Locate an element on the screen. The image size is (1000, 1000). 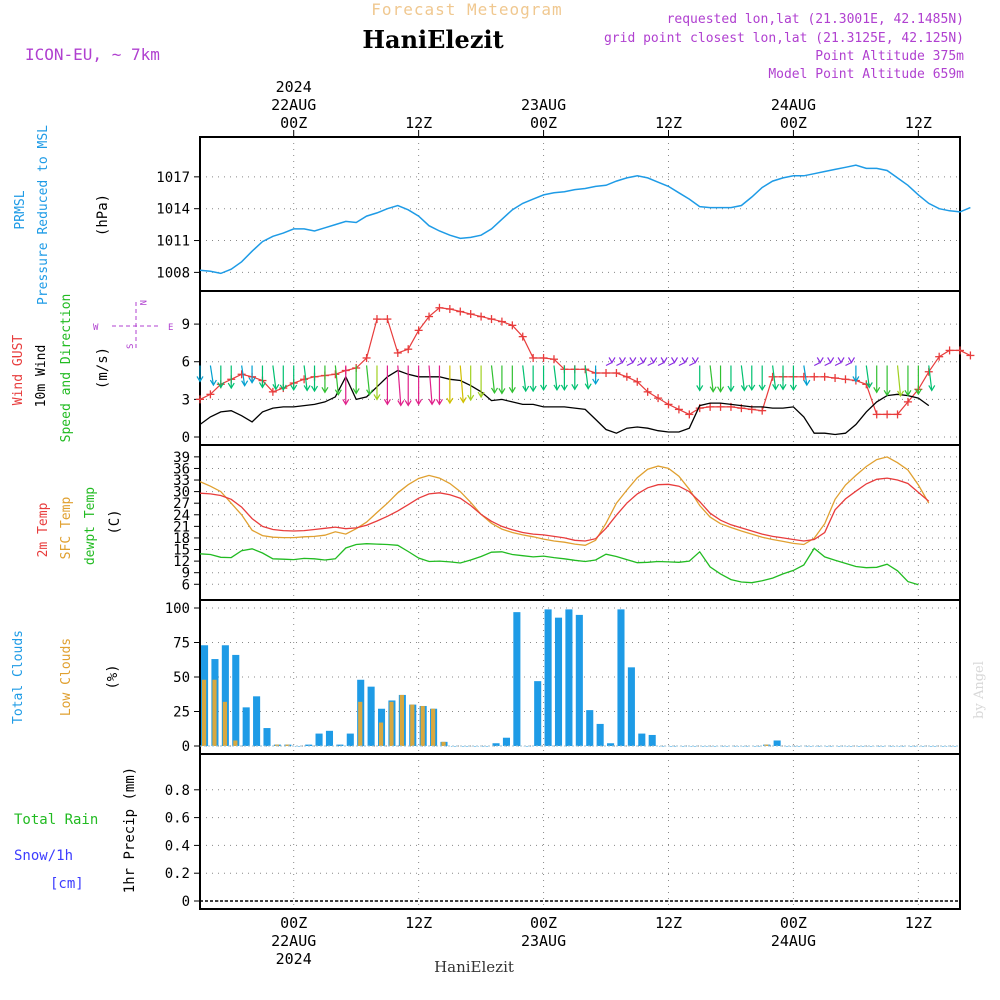
top-time-label: 00Z is located at coordinates (293, 123).